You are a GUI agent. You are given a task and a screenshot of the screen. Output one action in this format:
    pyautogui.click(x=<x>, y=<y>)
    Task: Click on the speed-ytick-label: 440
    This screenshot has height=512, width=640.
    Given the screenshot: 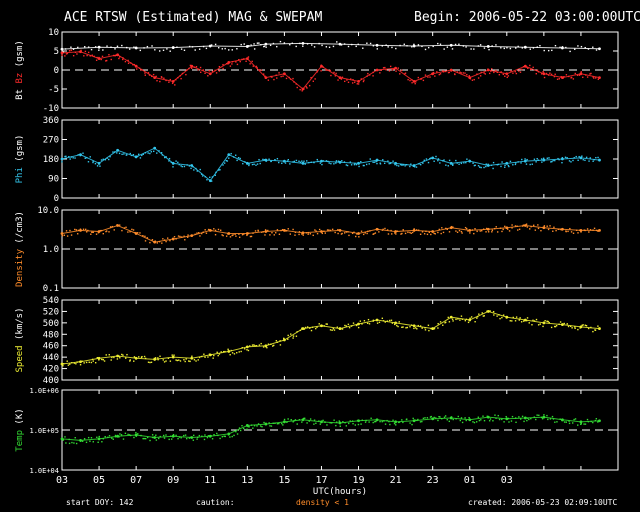 What is the action you would take?
    pyautogui.click(x=51, y=358)
    